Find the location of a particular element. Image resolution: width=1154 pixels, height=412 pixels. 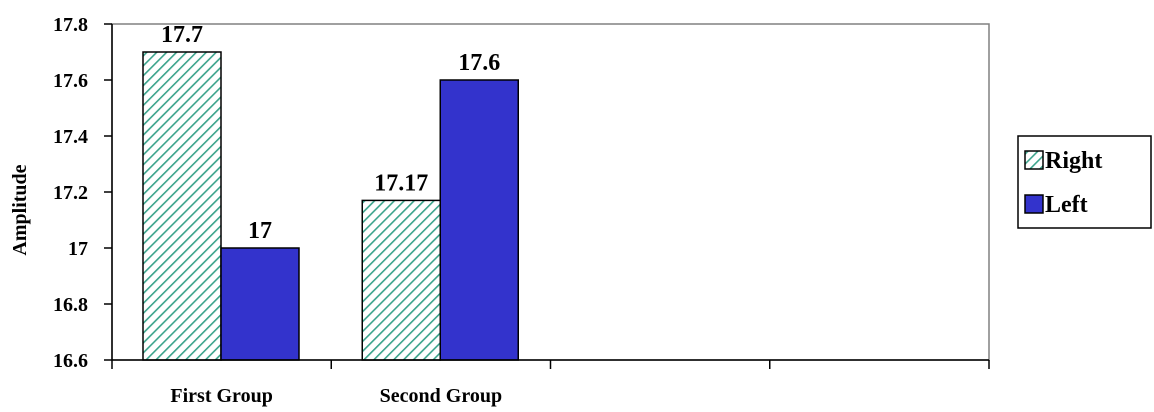

data-label-right-2: 17.17 is located at coordinates (401, 183).